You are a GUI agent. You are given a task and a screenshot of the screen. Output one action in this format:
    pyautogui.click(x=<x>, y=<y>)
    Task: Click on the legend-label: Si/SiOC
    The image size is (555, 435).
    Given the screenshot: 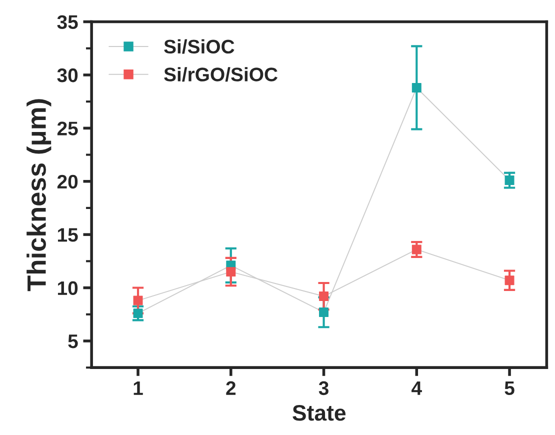 What is the action you would take?
    pyautogui.click(x=199, y=46)
    